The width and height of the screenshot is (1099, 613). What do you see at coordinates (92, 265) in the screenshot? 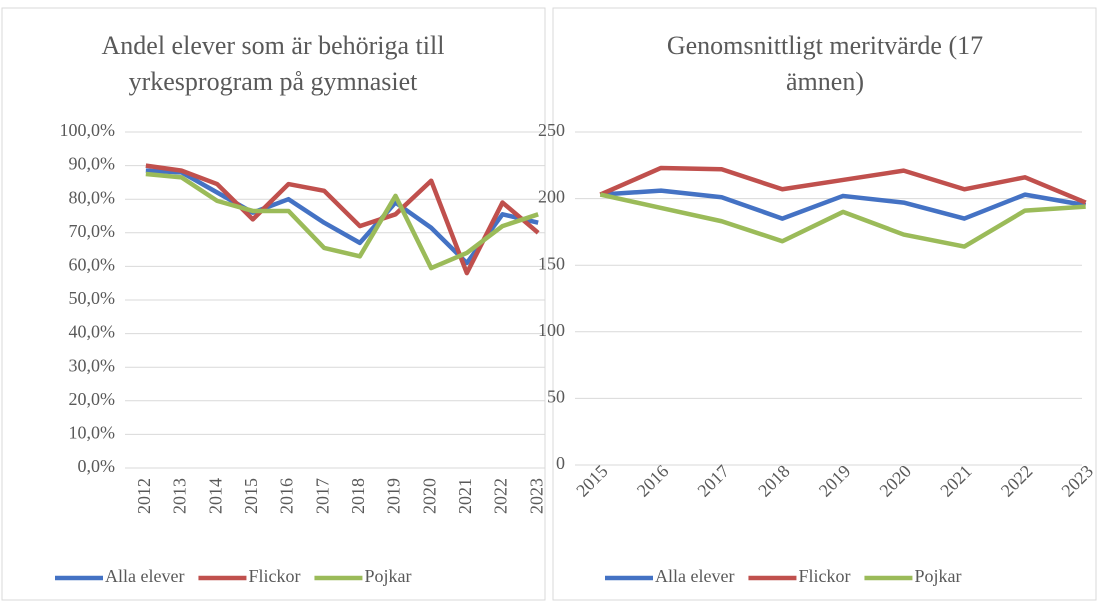
I see `y-tick-label: 60,0%` at bounding box center [92, 265].